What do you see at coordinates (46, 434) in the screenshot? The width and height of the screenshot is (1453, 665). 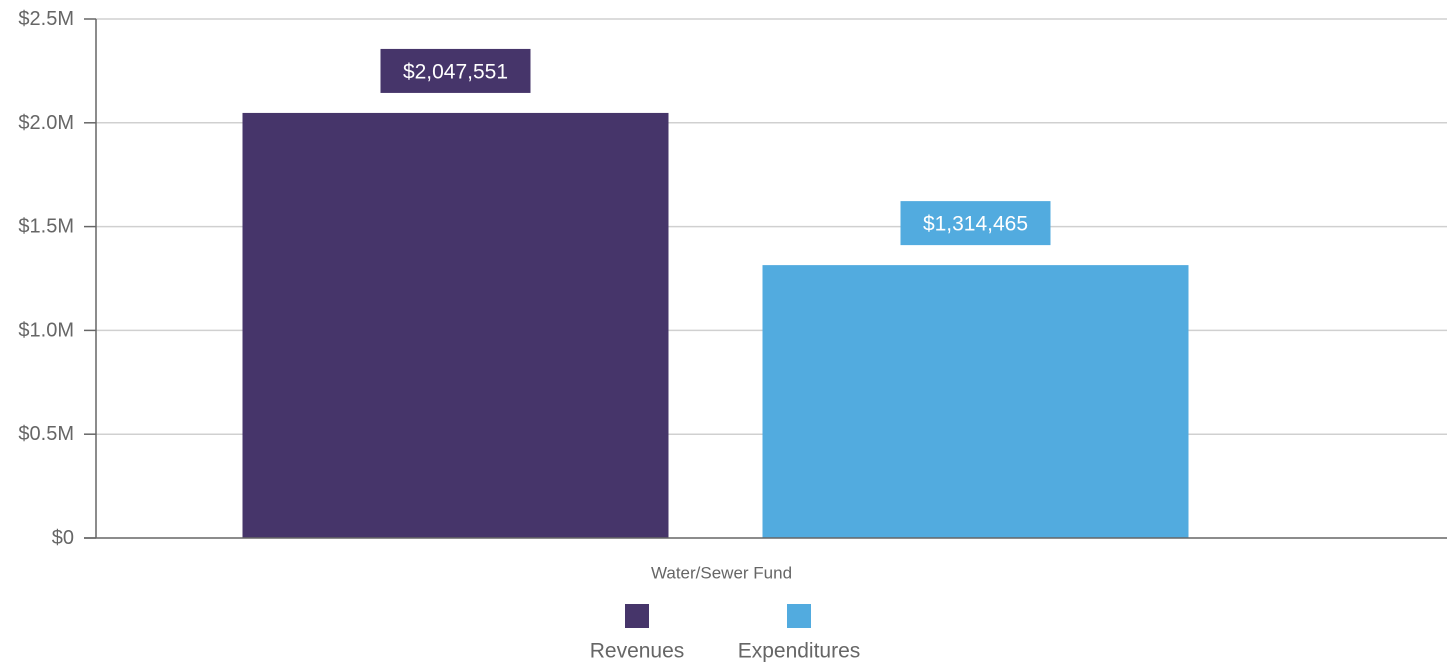 I see `y-tick-label: $0.5M` at bounding box center [46, 434].